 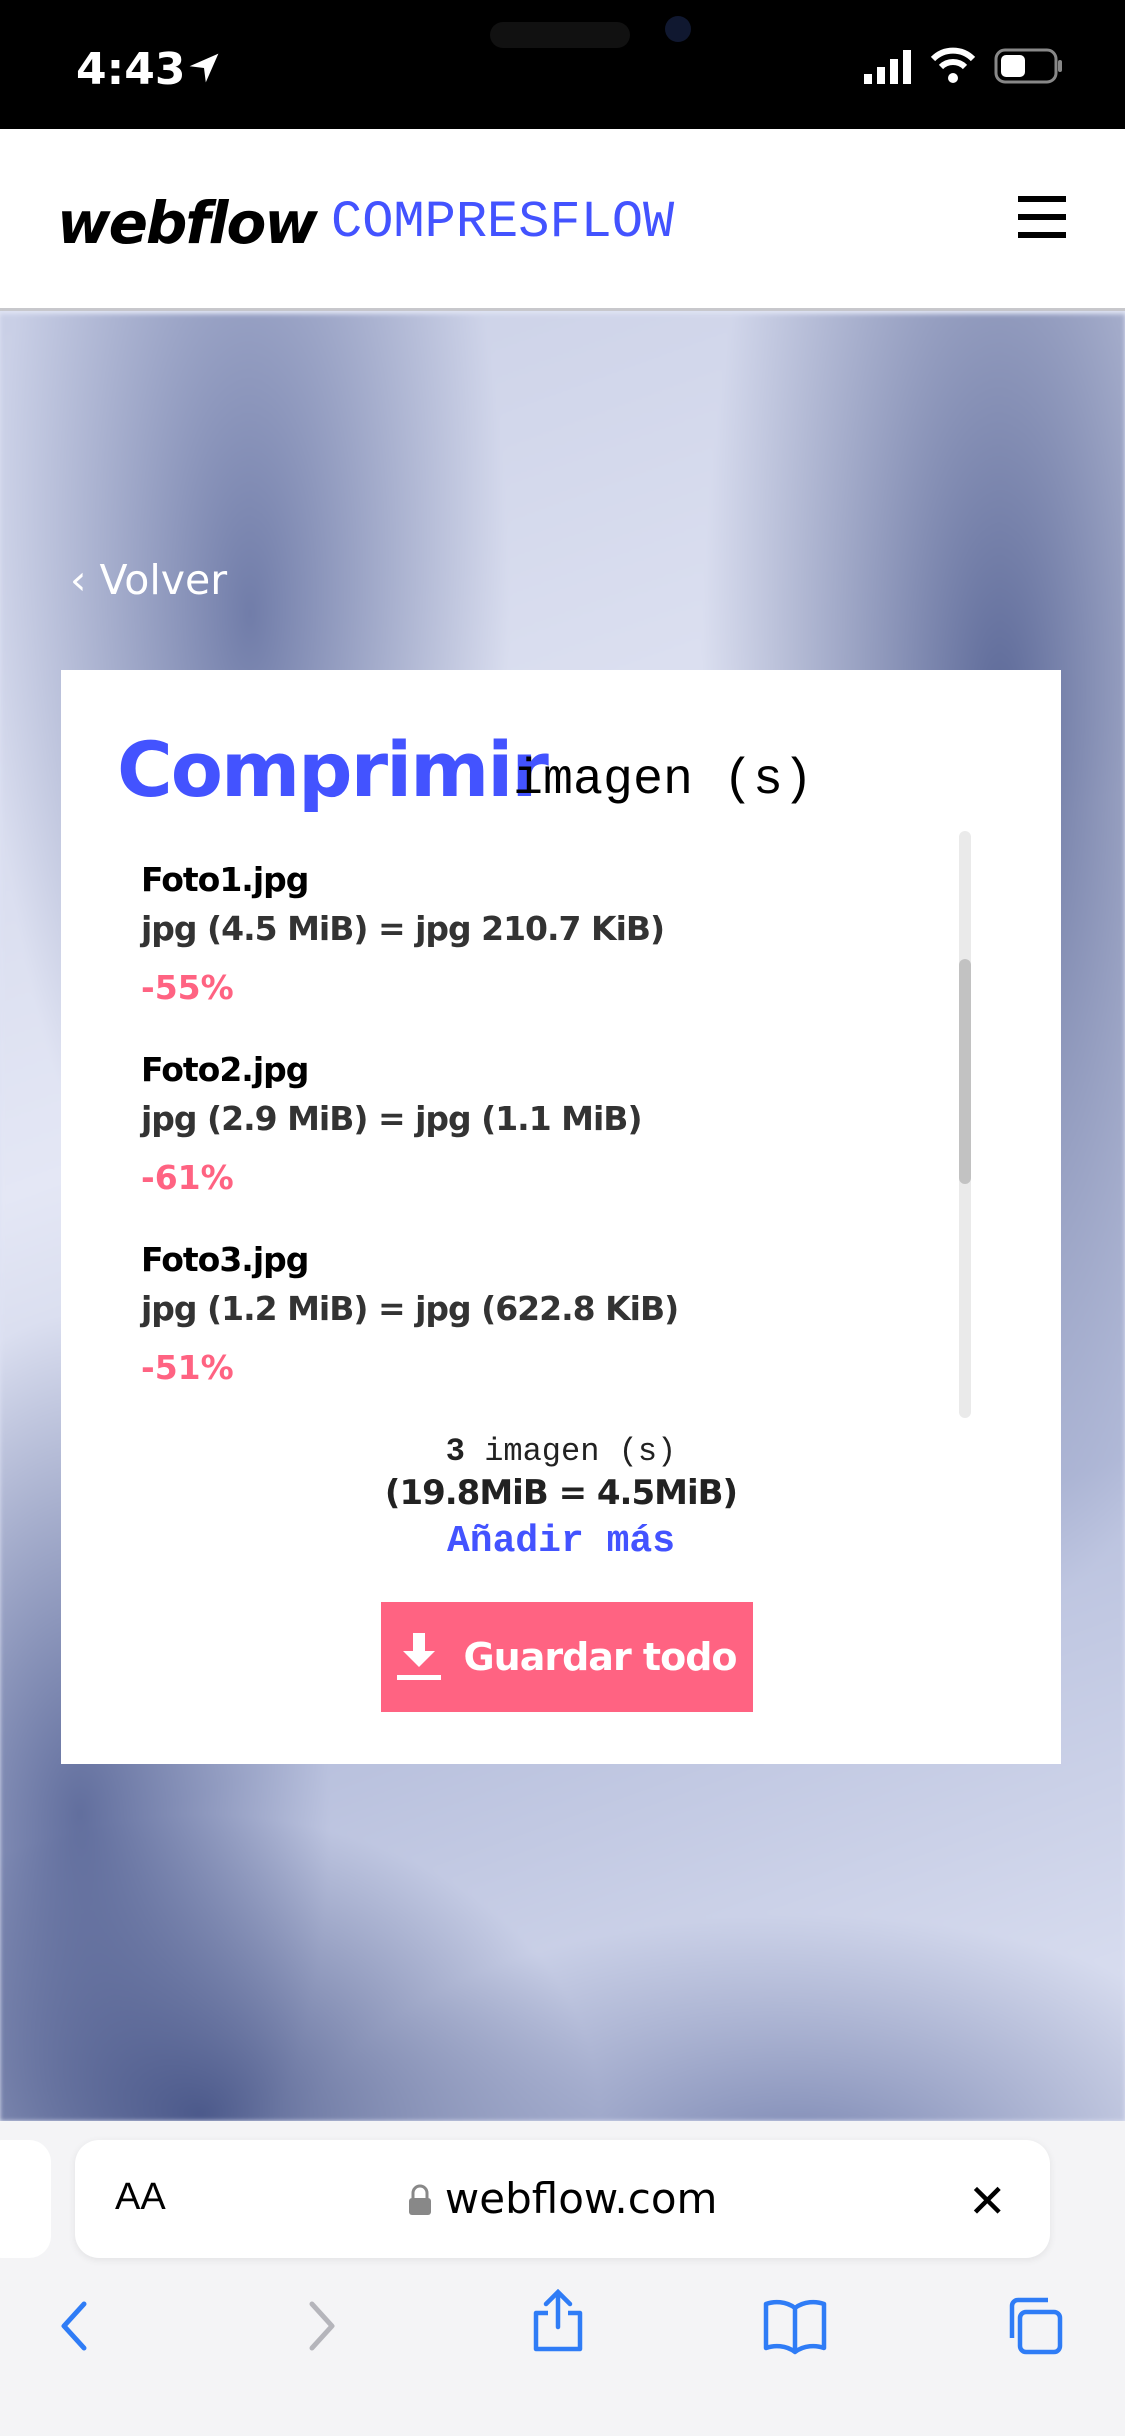 I want to click on close-icon: ✕, so click(x=987, y=2201).